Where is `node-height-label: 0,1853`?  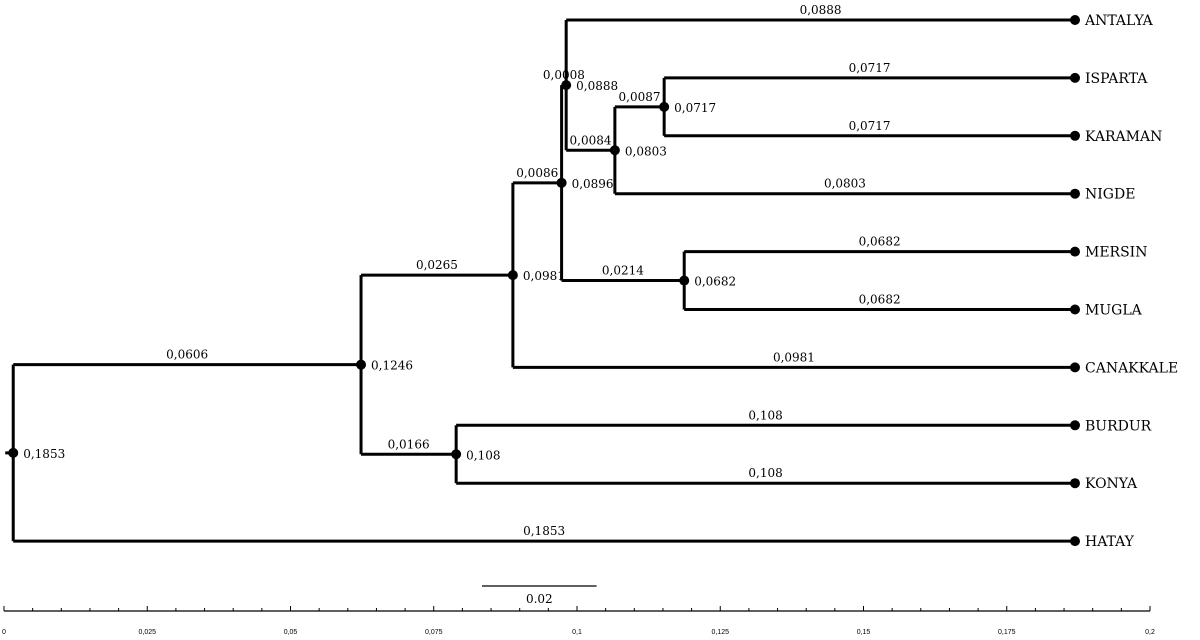
node-height-label: 0,1853 is located at coordinates (44, 454).